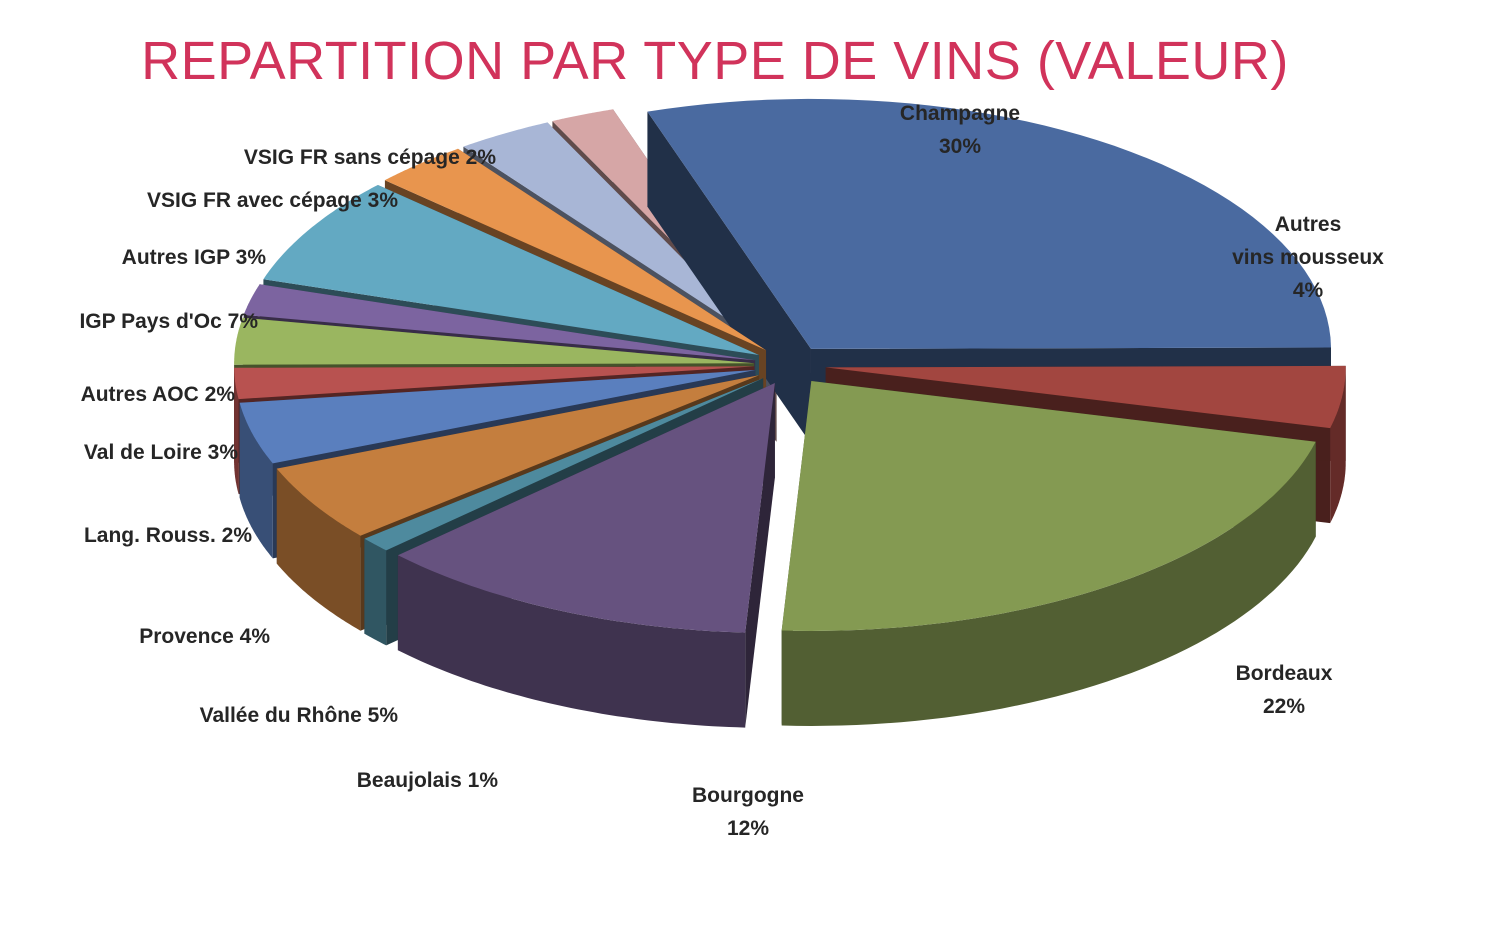 The image size is (1486, 942). Describe the element at coordinates (194, 257) in the screenshot. I see `slice-label: Autres IGP 3%` at that location.